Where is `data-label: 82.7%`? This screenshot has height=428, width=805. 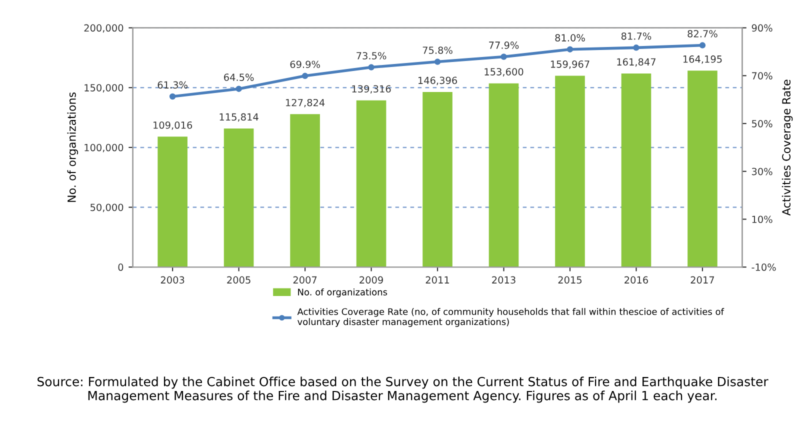
data-label: 82.7% is located at coordinates (703, 34).